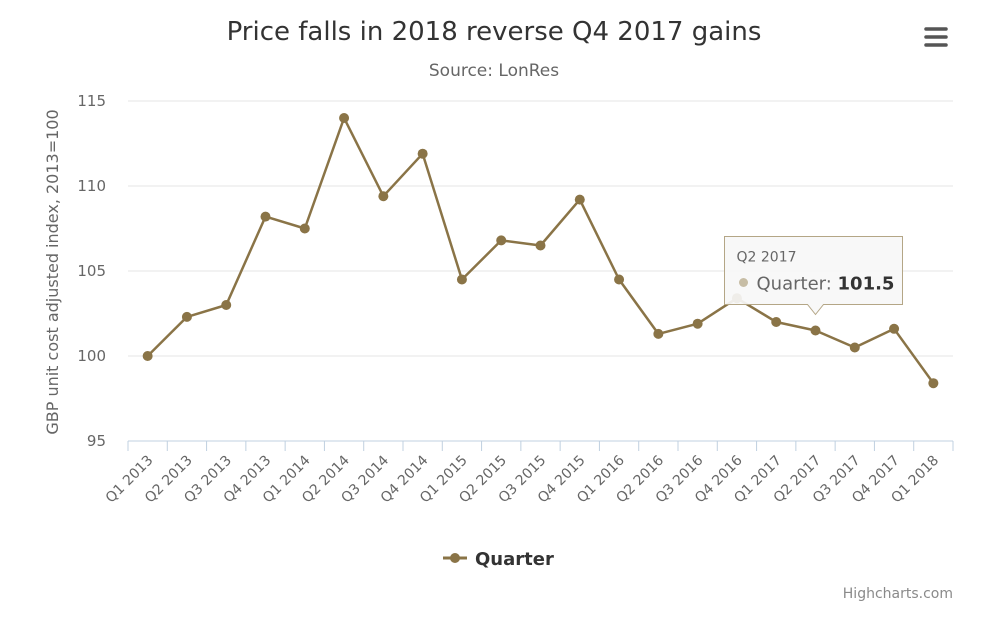  Describe the element at coordinates (91, 356) in the screenshot. I see `y-tick-label: 100` at that location.